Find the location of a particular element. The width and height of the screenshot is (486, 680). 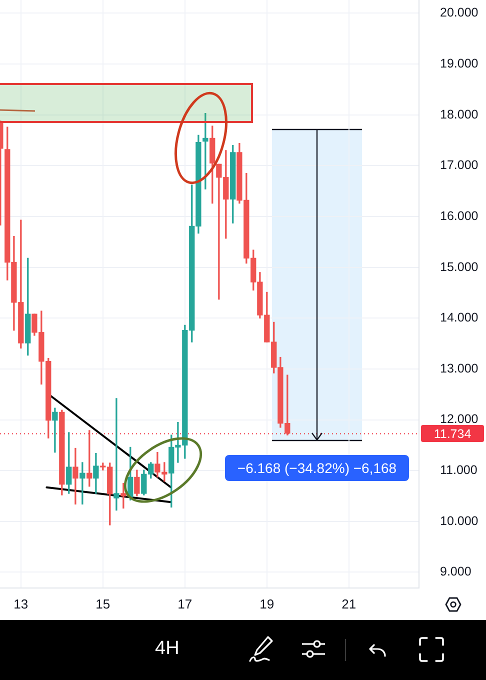

ref-line-label: 11.734 is located at coordinates (453, 433).